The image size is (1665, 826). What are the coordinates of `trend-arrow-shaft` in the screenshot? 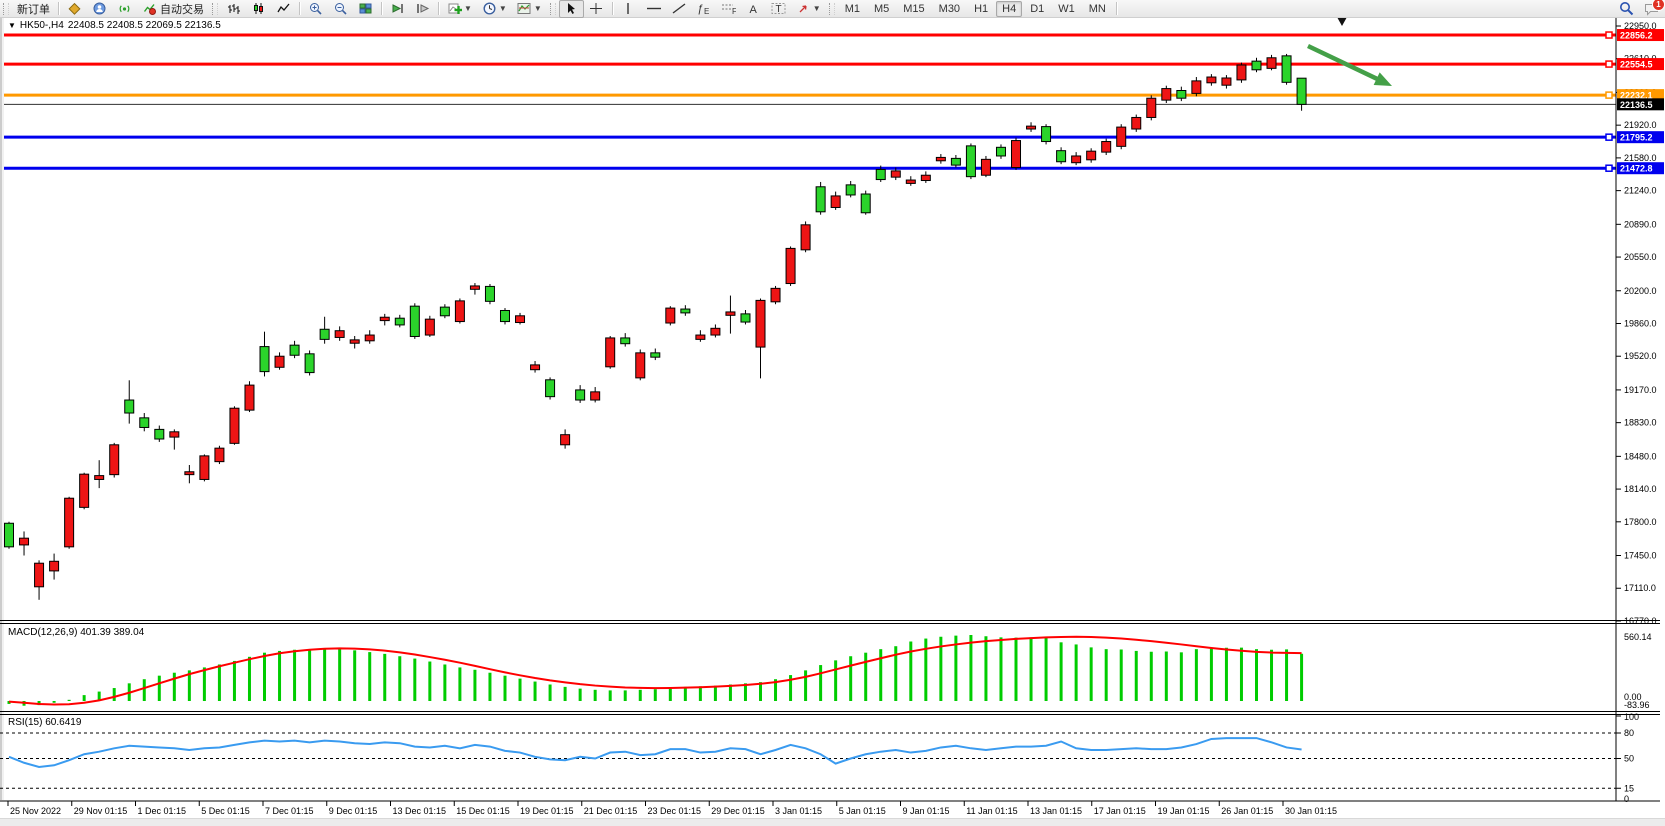 It's located at (1345, 63).